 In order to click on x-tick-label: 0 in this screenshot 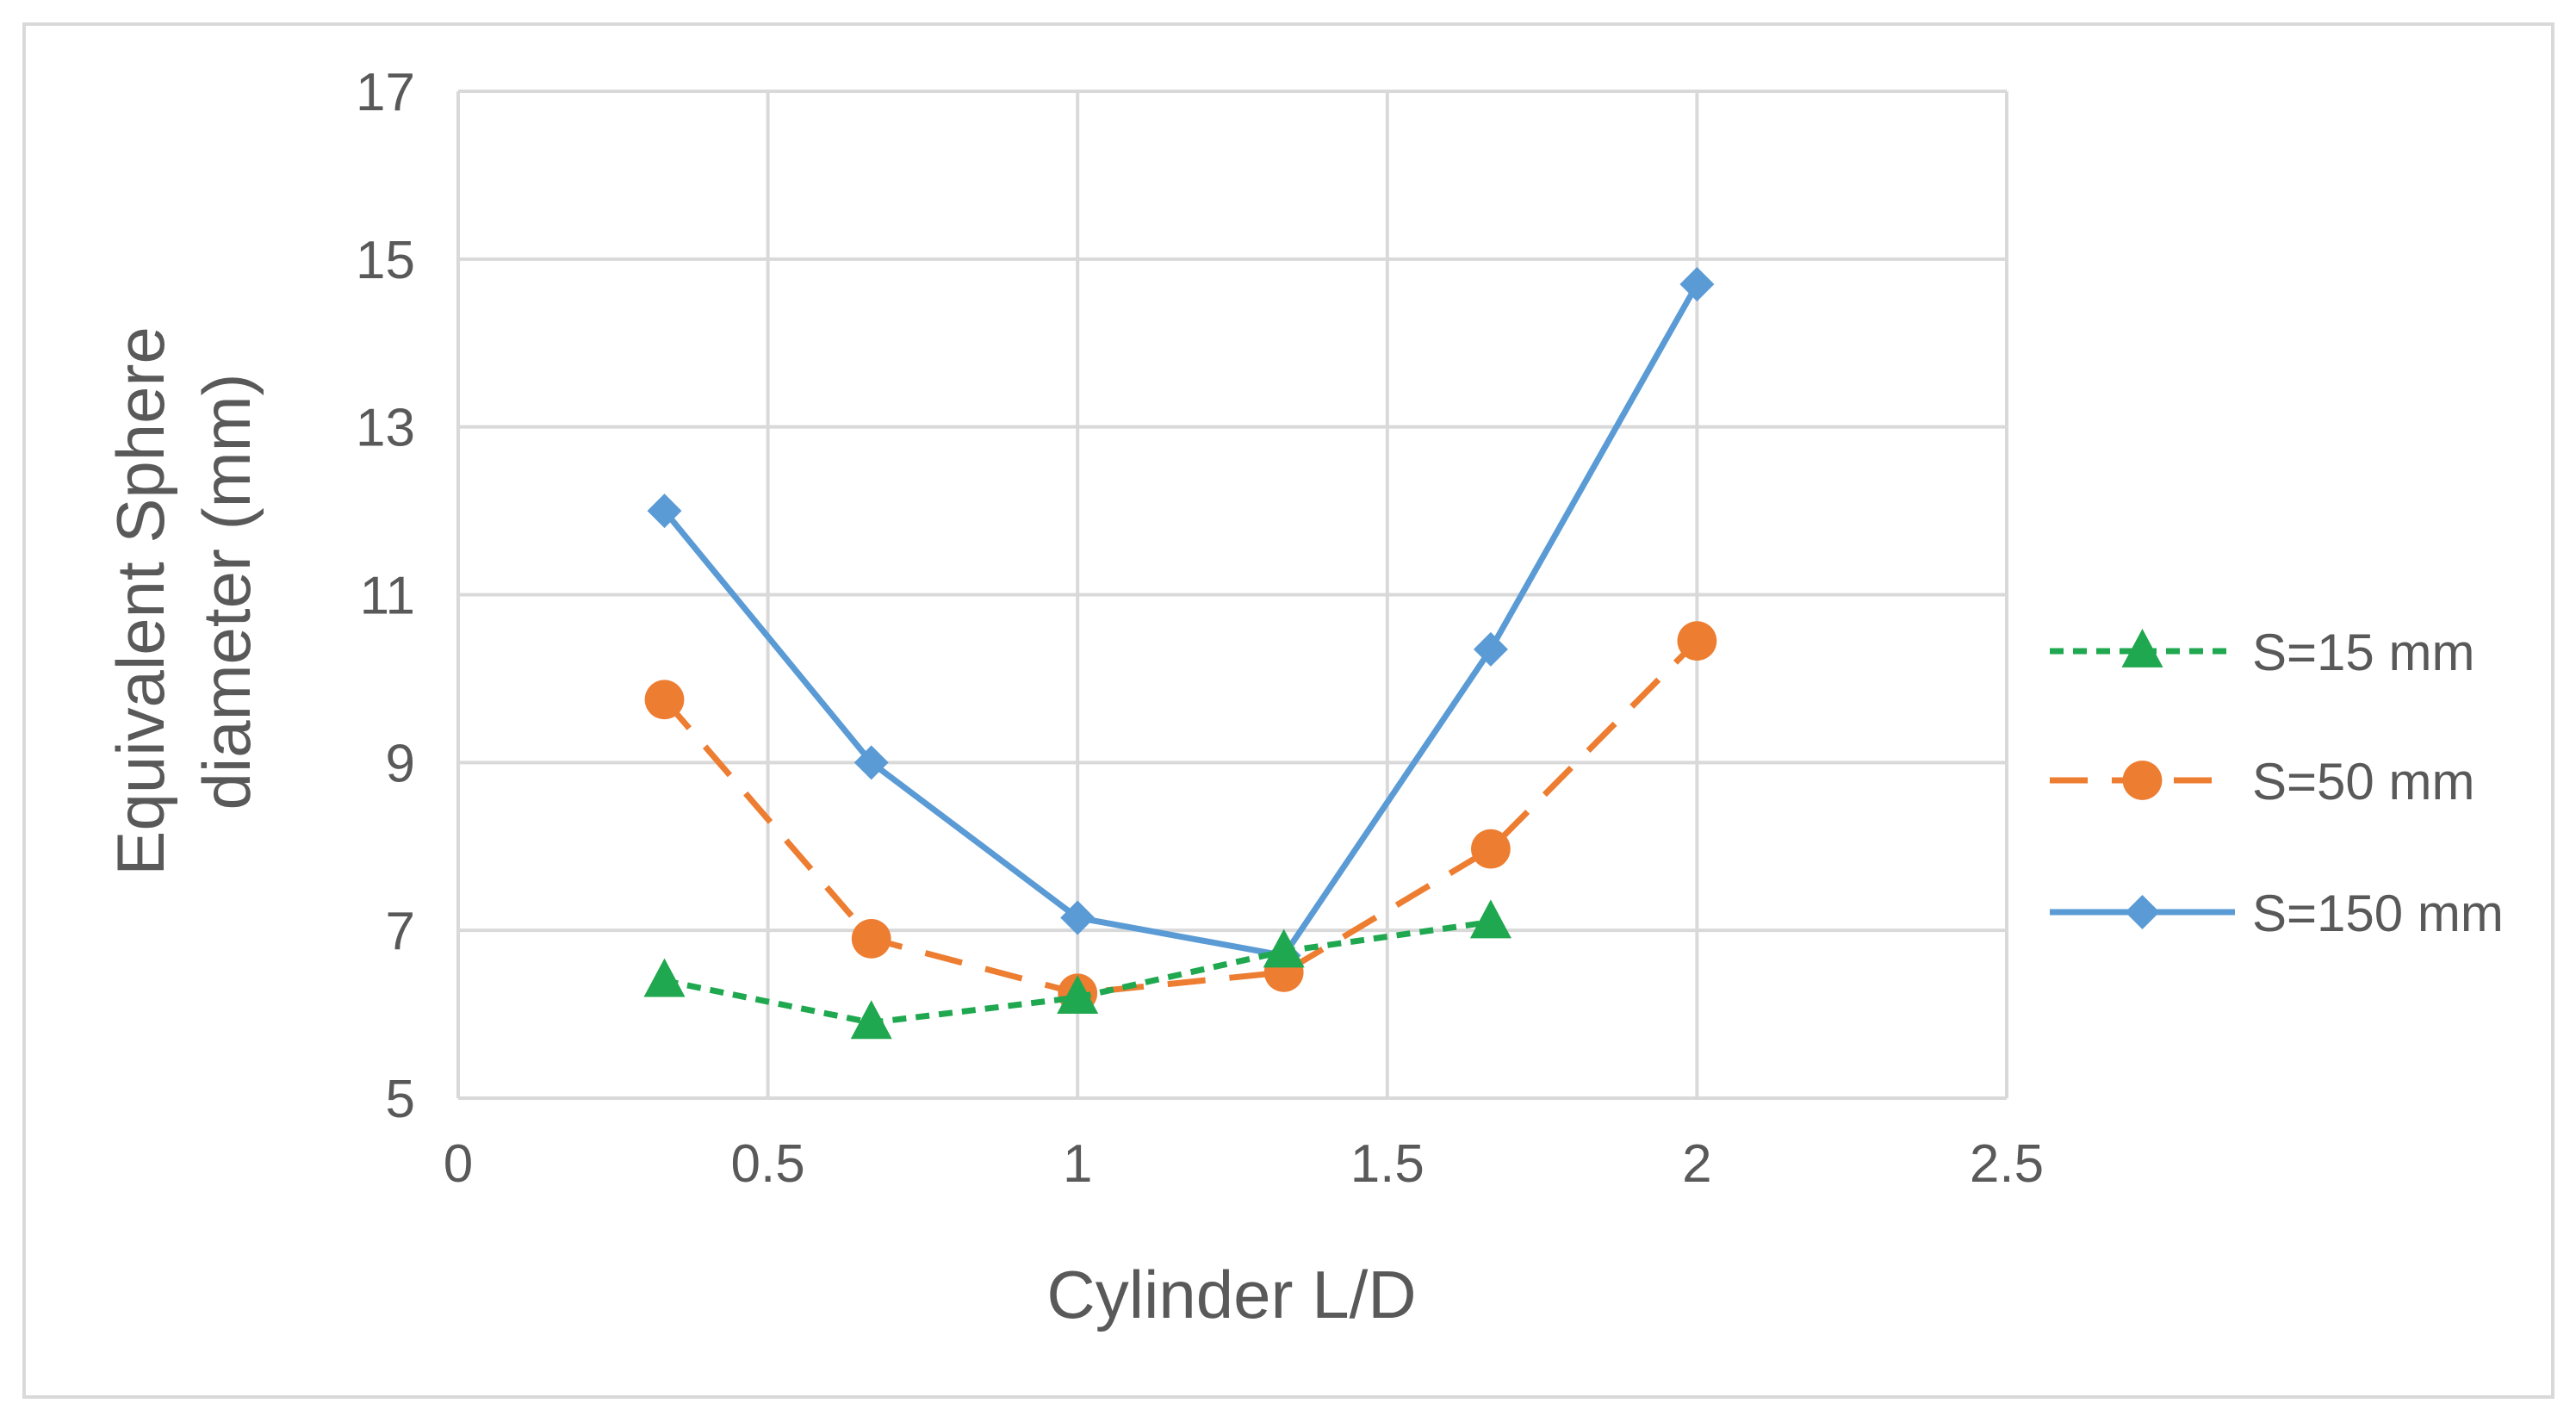, I will do `click(458, 1164)`.